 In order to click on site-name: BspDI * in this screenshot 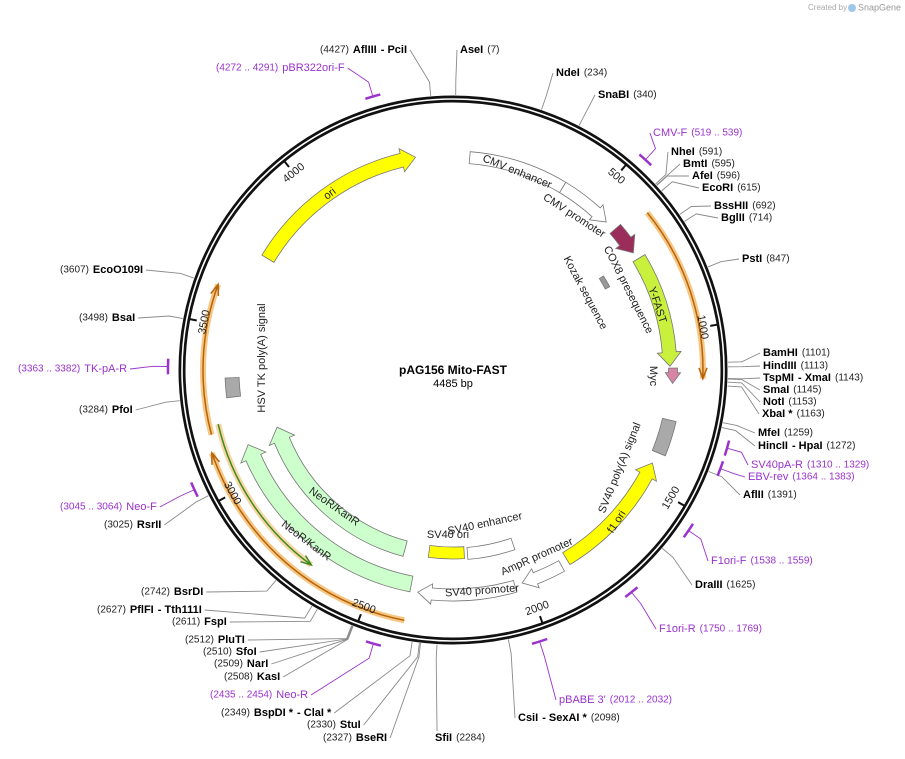, I will do `click(274, 713)`.